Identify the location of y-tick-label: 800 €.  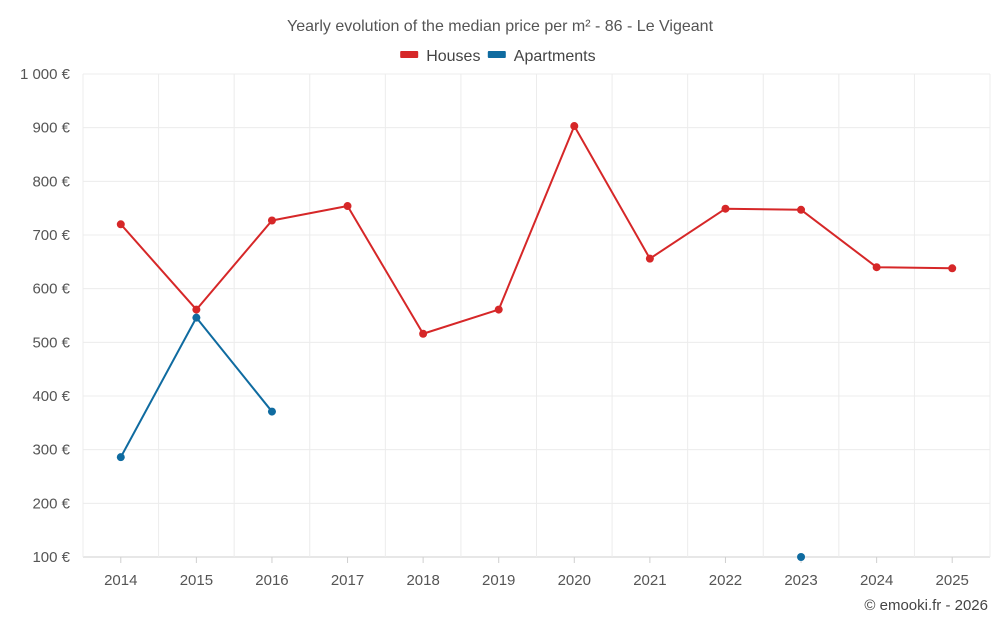
(51, 181).